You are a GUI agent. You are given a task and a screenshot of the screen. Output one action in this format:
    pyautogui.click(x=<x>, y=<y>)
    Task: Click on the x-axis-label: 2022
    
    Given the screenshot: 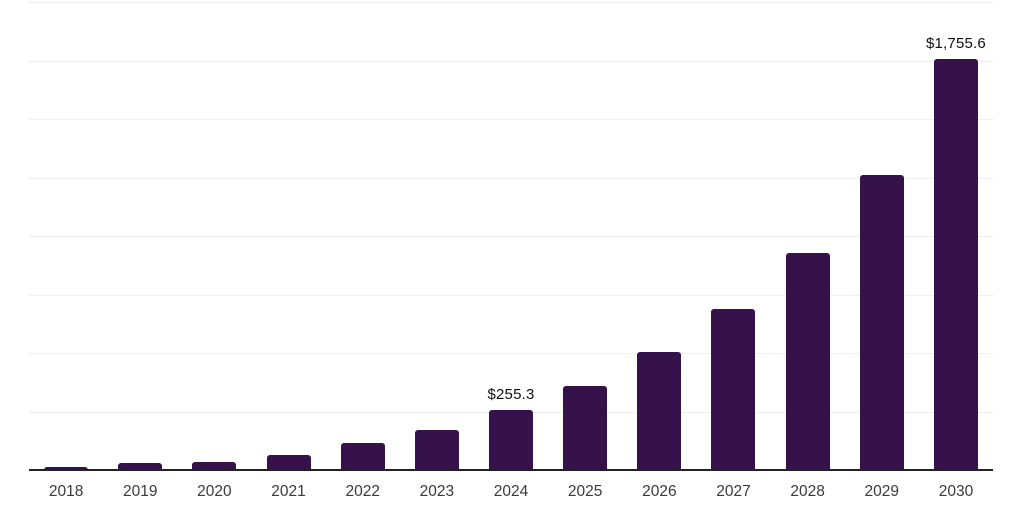 What is the action you would take?
    pyautogui.click(x=362, y=491)
    